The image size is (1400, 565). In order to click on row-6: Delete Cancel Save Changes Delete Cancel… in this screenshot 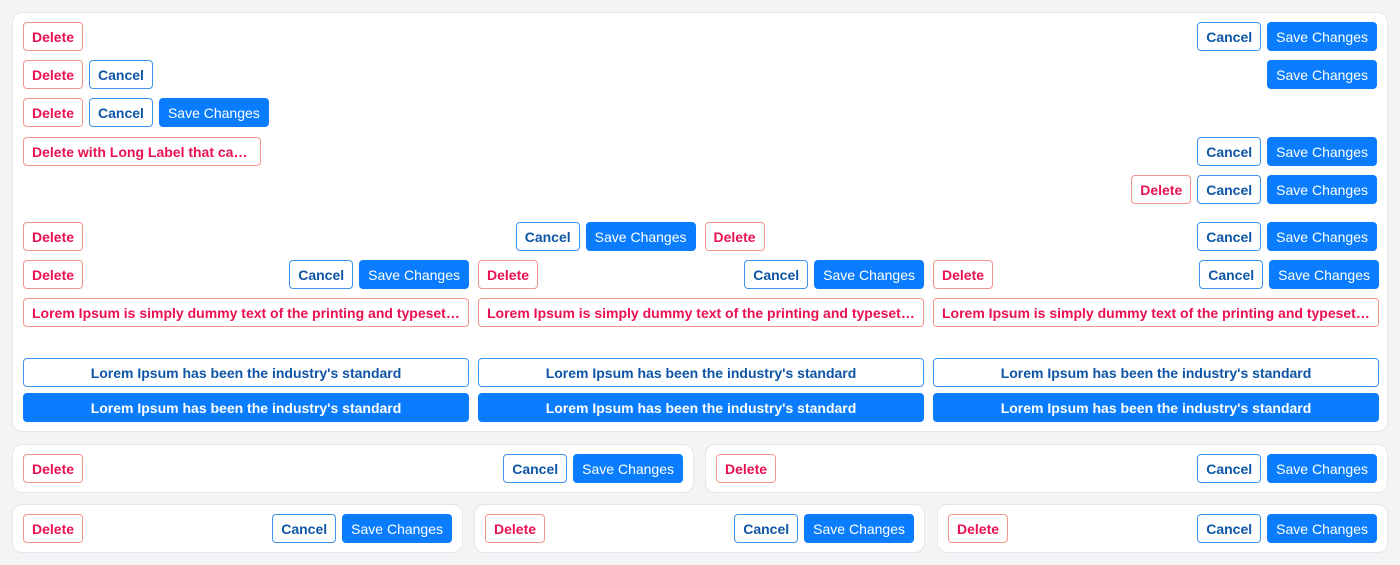, I will do `click(700, 236)`.